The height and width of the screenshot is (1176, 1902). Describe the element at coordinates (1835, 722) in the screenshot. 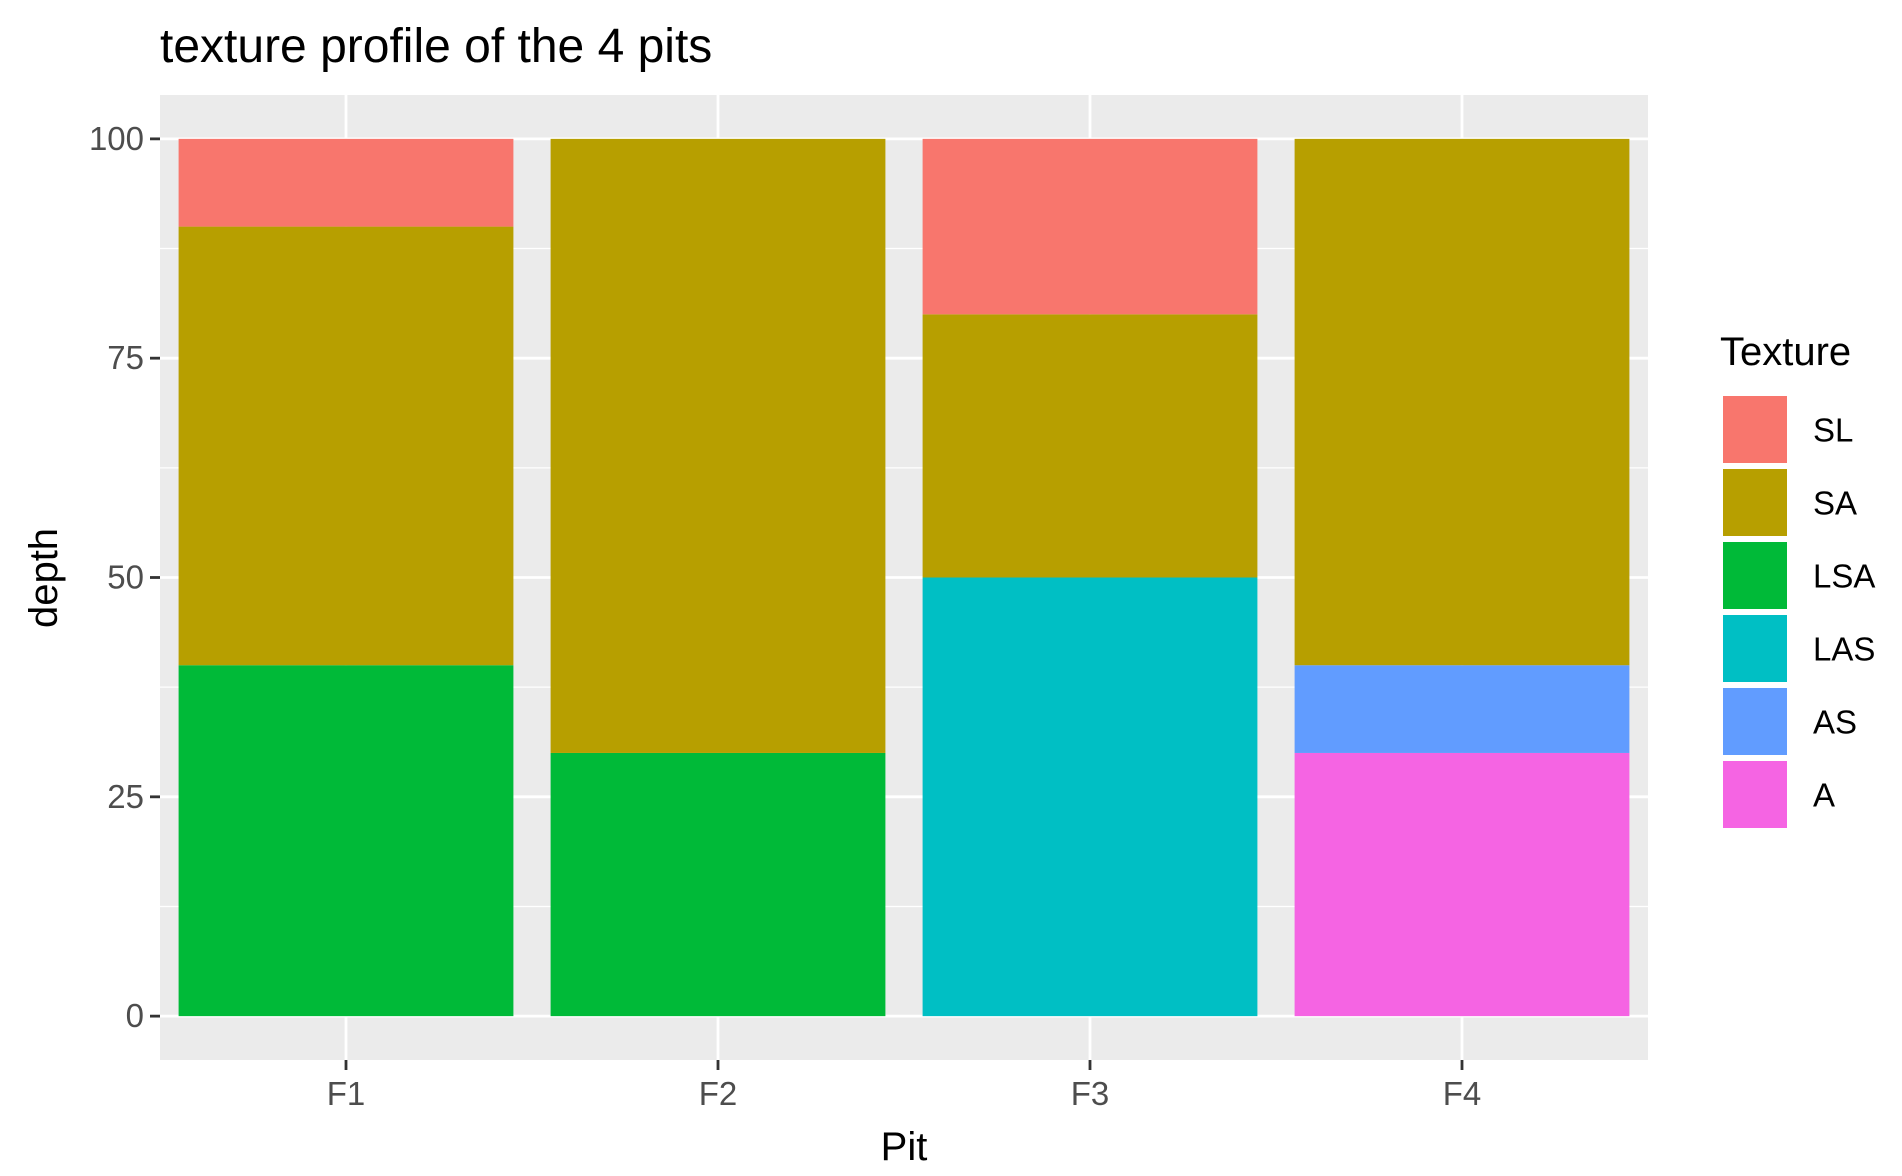

I see `legend-label-AS: AS` at that location.